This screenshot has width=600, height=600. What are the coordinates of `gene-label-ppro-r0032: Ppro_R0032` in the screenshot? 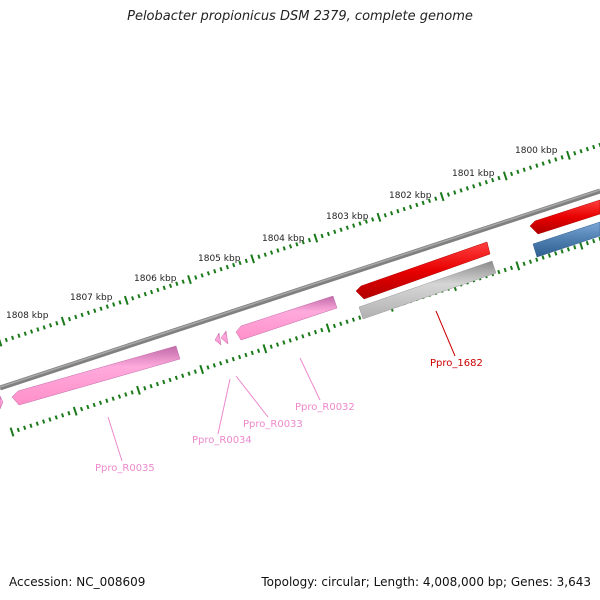 It's located at (325, 407).